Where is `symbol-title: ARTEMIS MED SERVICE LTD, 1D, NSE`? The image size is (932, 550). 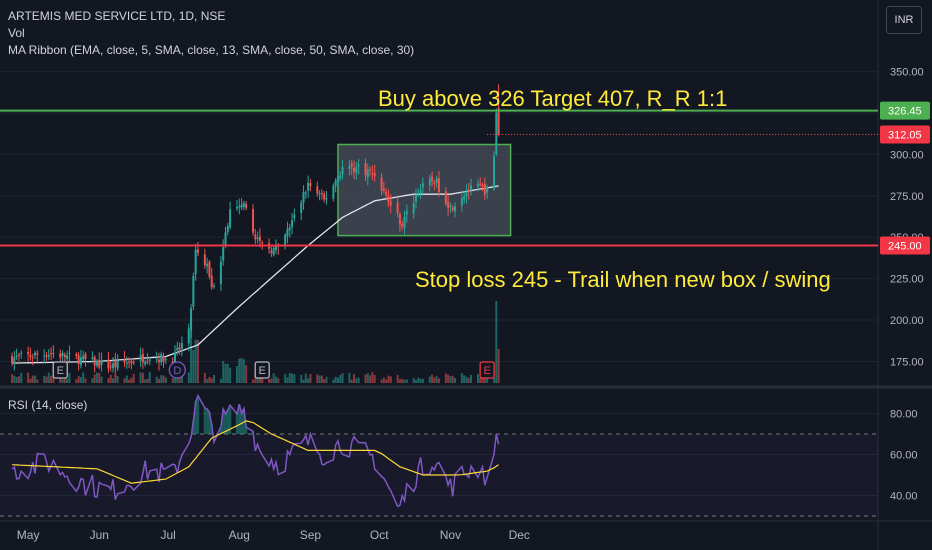
symbol-title: ARTEMIS MED SERVICE LTD, 1D, NSE is located at coordinates (117, 16).